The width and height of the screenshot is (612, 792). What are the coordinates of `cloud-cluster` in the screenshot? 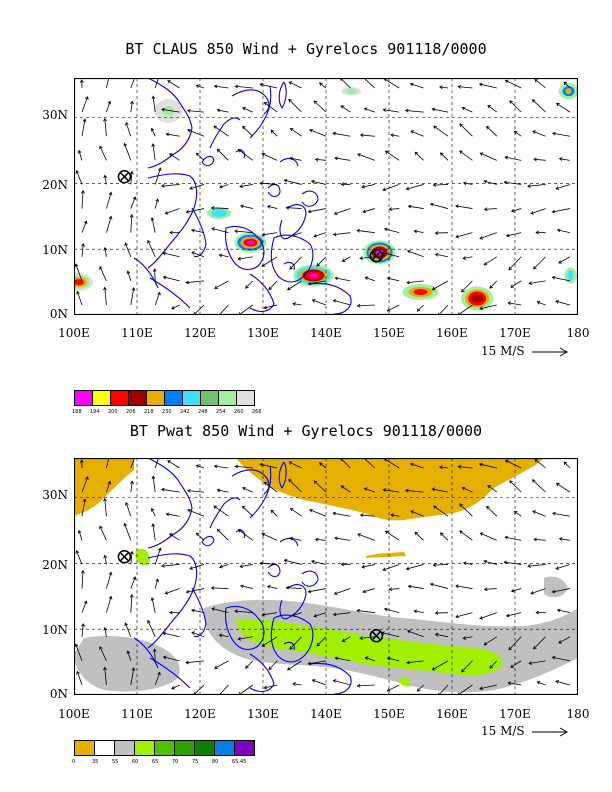 It's located at (250, 242).